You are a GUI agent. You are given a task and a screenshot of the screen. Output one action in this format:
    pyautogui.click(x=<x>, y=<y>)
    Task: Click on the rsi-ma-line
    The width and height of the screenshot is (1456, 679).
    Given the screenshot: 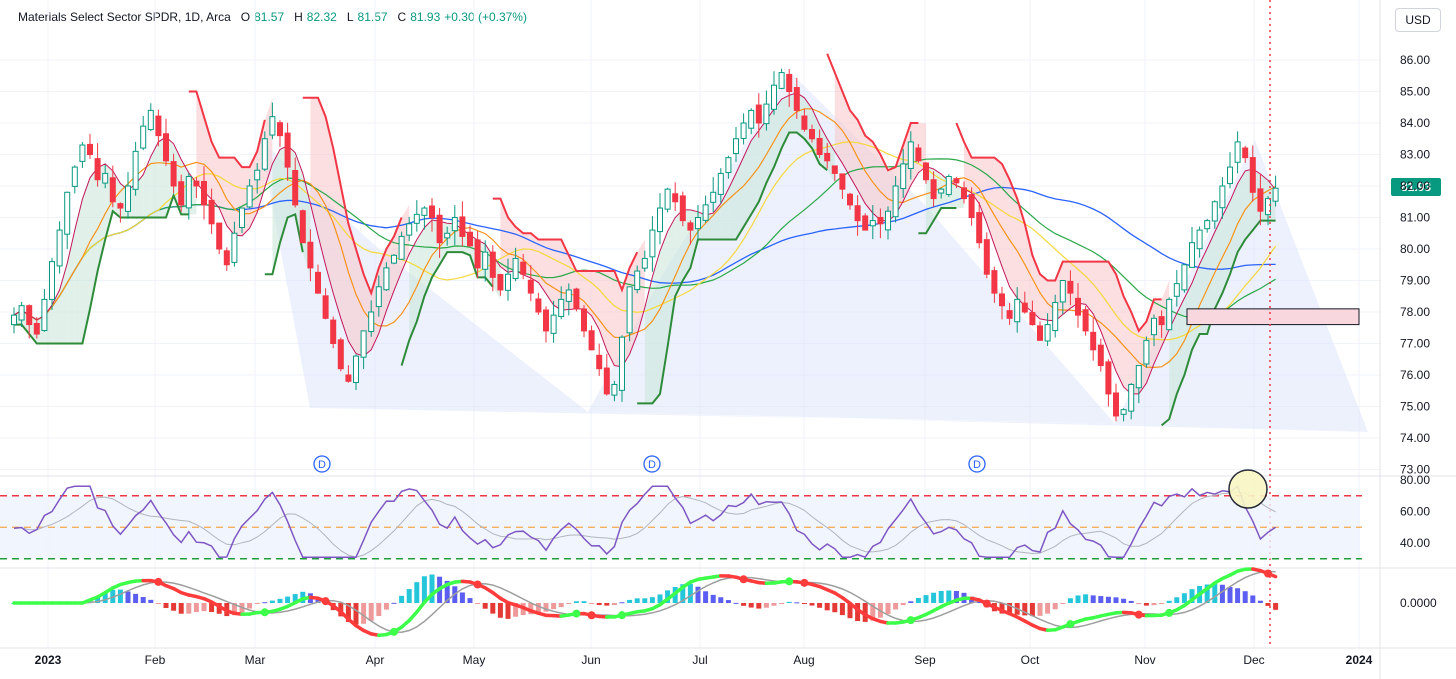 What is the action you would take?
    pyautogui.click(x=644, y=524)
    